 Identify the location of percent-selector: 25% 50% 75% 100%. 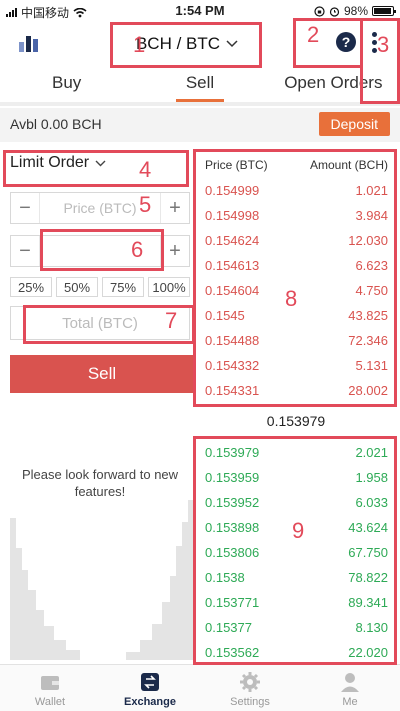
(100, 287).